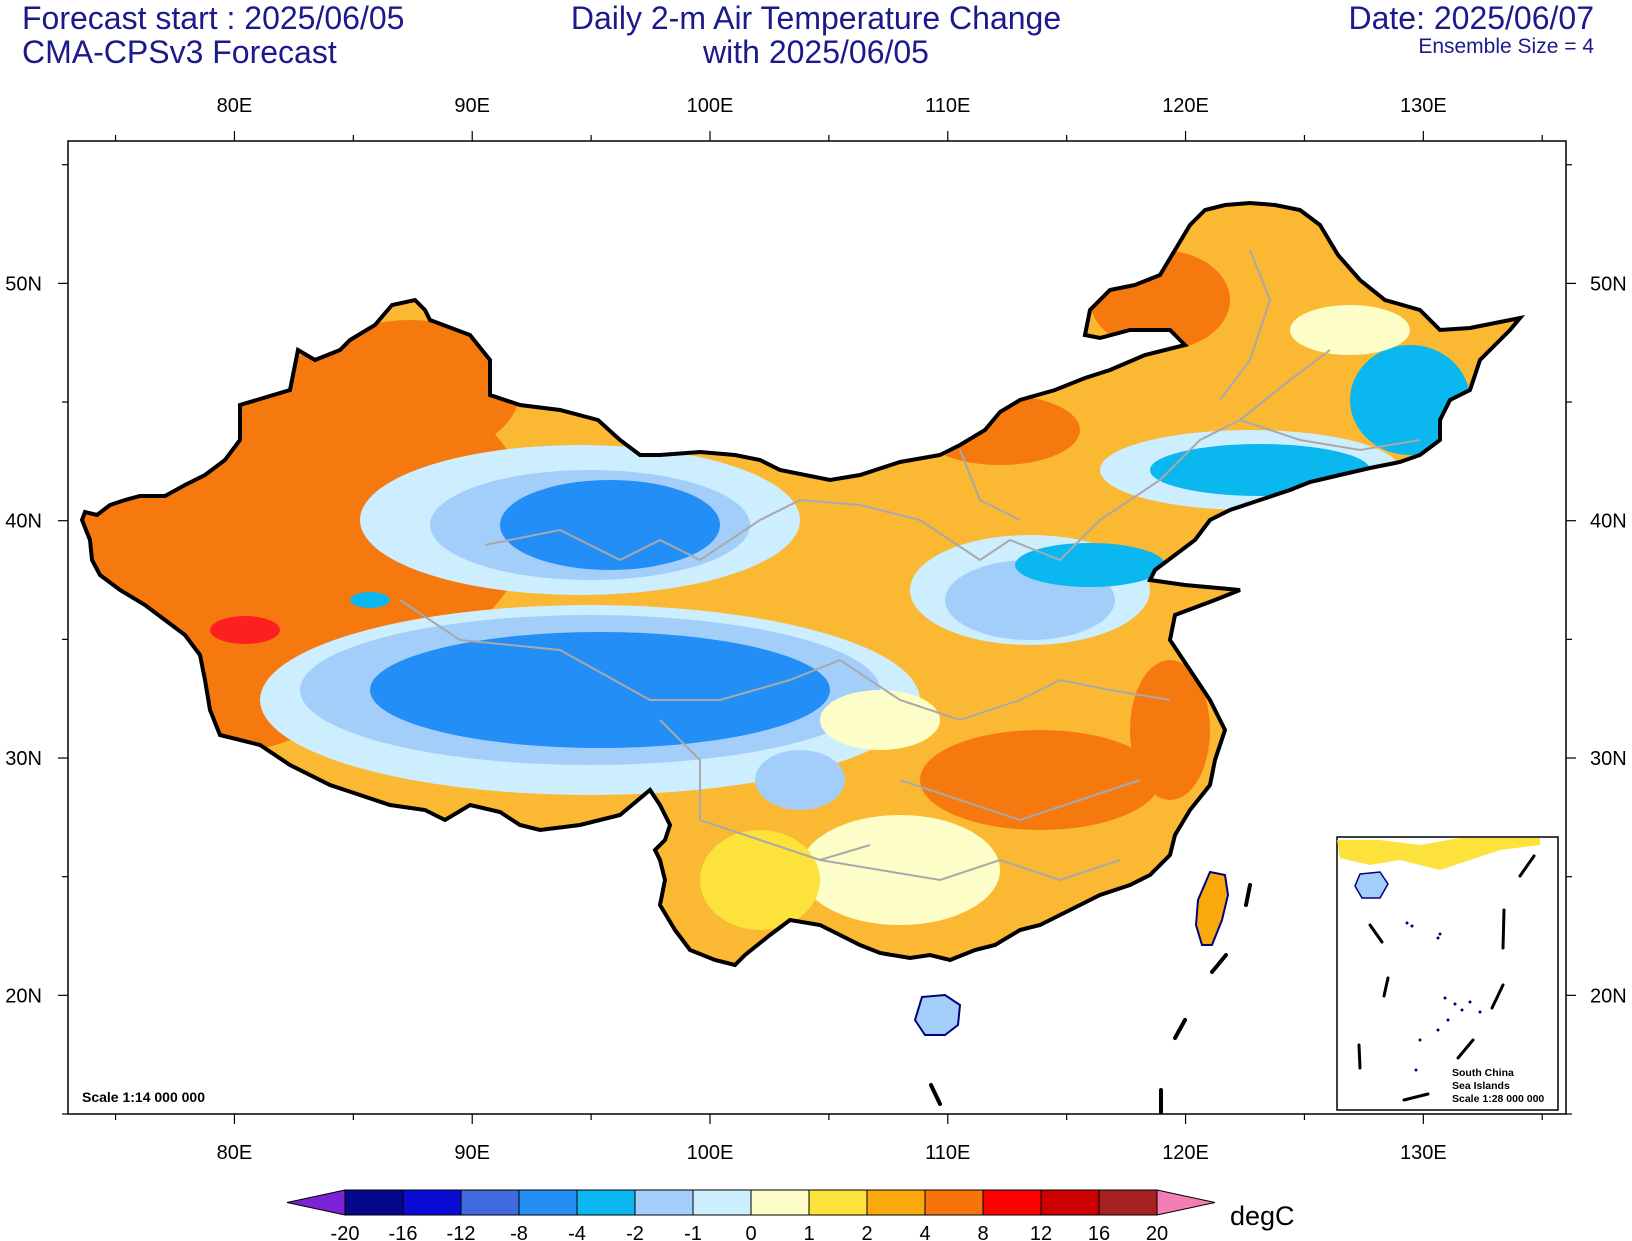 The width and height of the screenshot is (1632, 1241). What do you see at coordinates (1185, 106) in the screenshot?
I see `lon-label-top: 120E` at bounding box center [1185, 106].